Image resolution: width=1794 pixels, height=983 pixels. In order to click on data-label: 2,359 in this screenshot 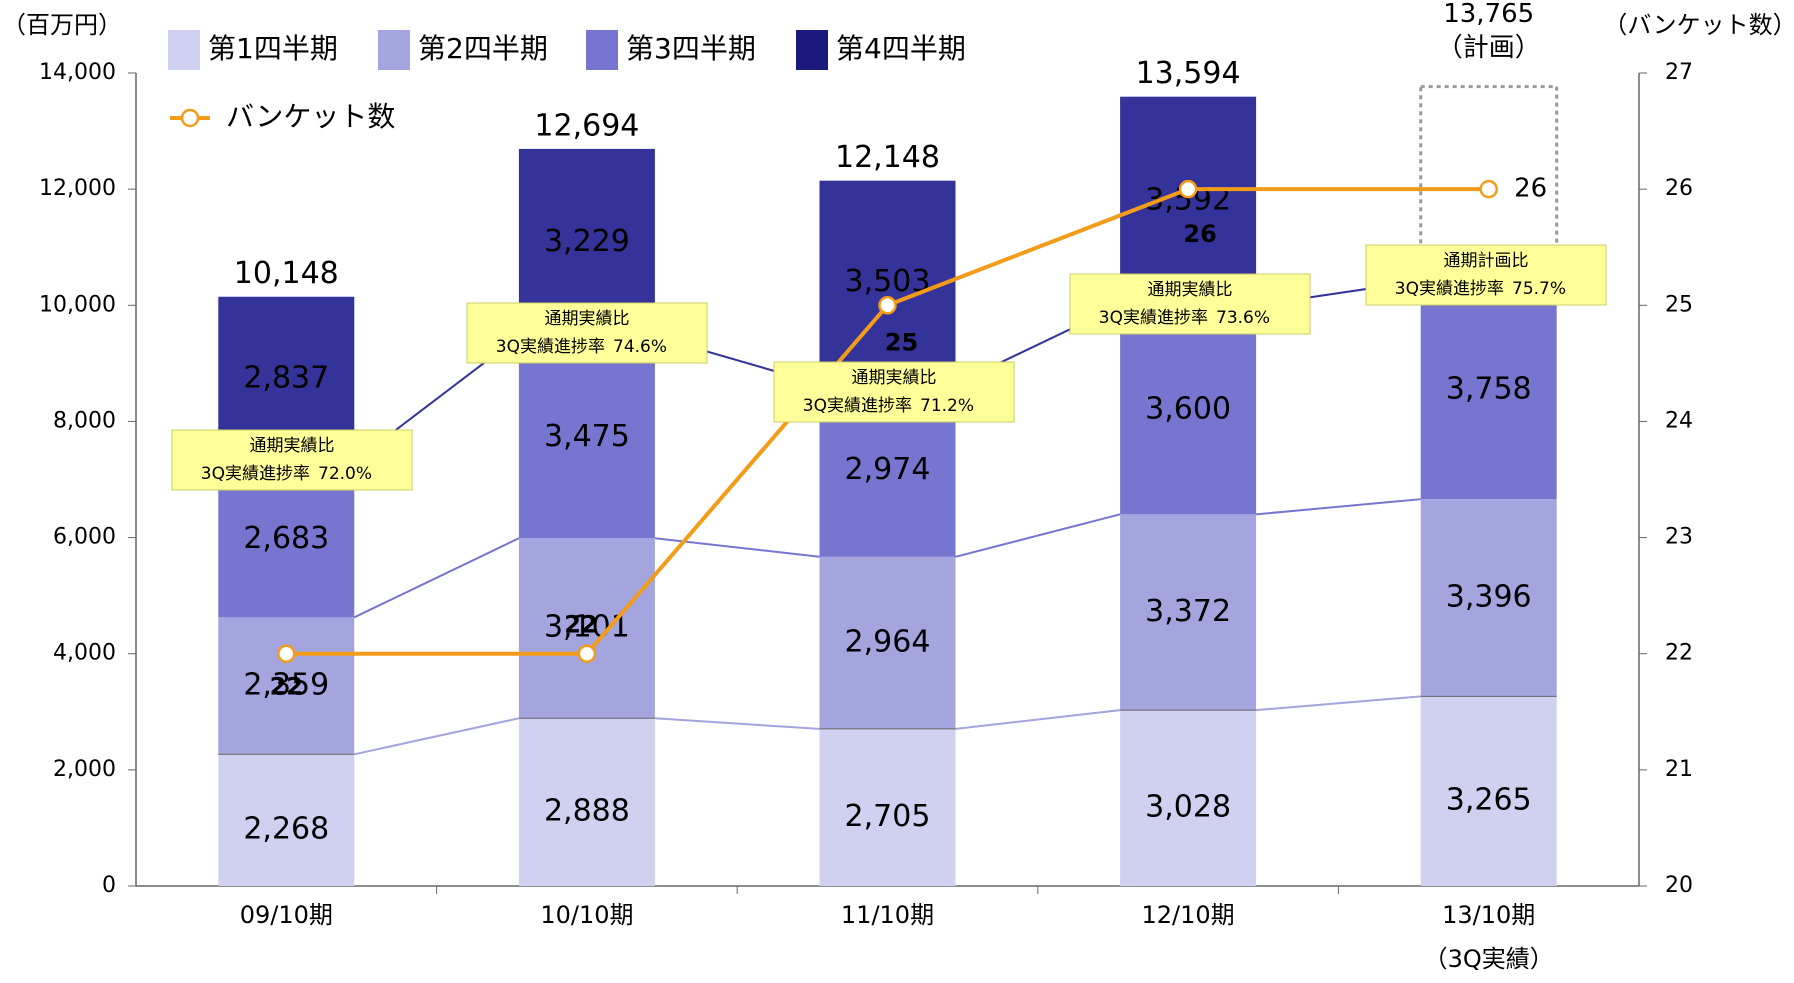, I will do `click(286, 684)`.